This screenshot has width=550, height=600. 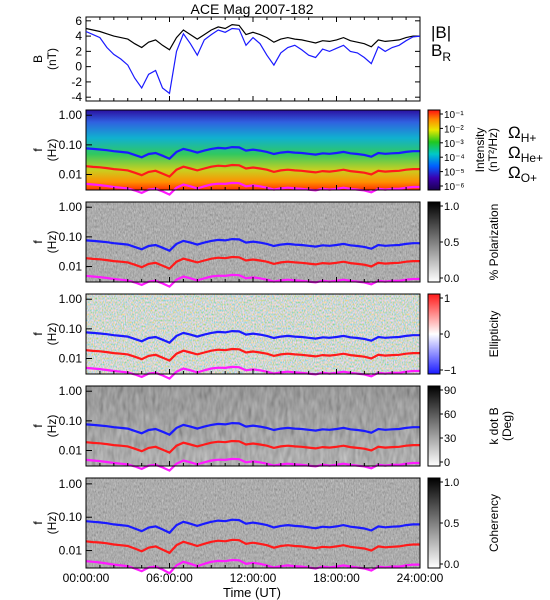 What do you see at coordinates (78, 21) in the screenshot?
I see `bfield-ytick-label: 6` at bounding box center [78, 21].